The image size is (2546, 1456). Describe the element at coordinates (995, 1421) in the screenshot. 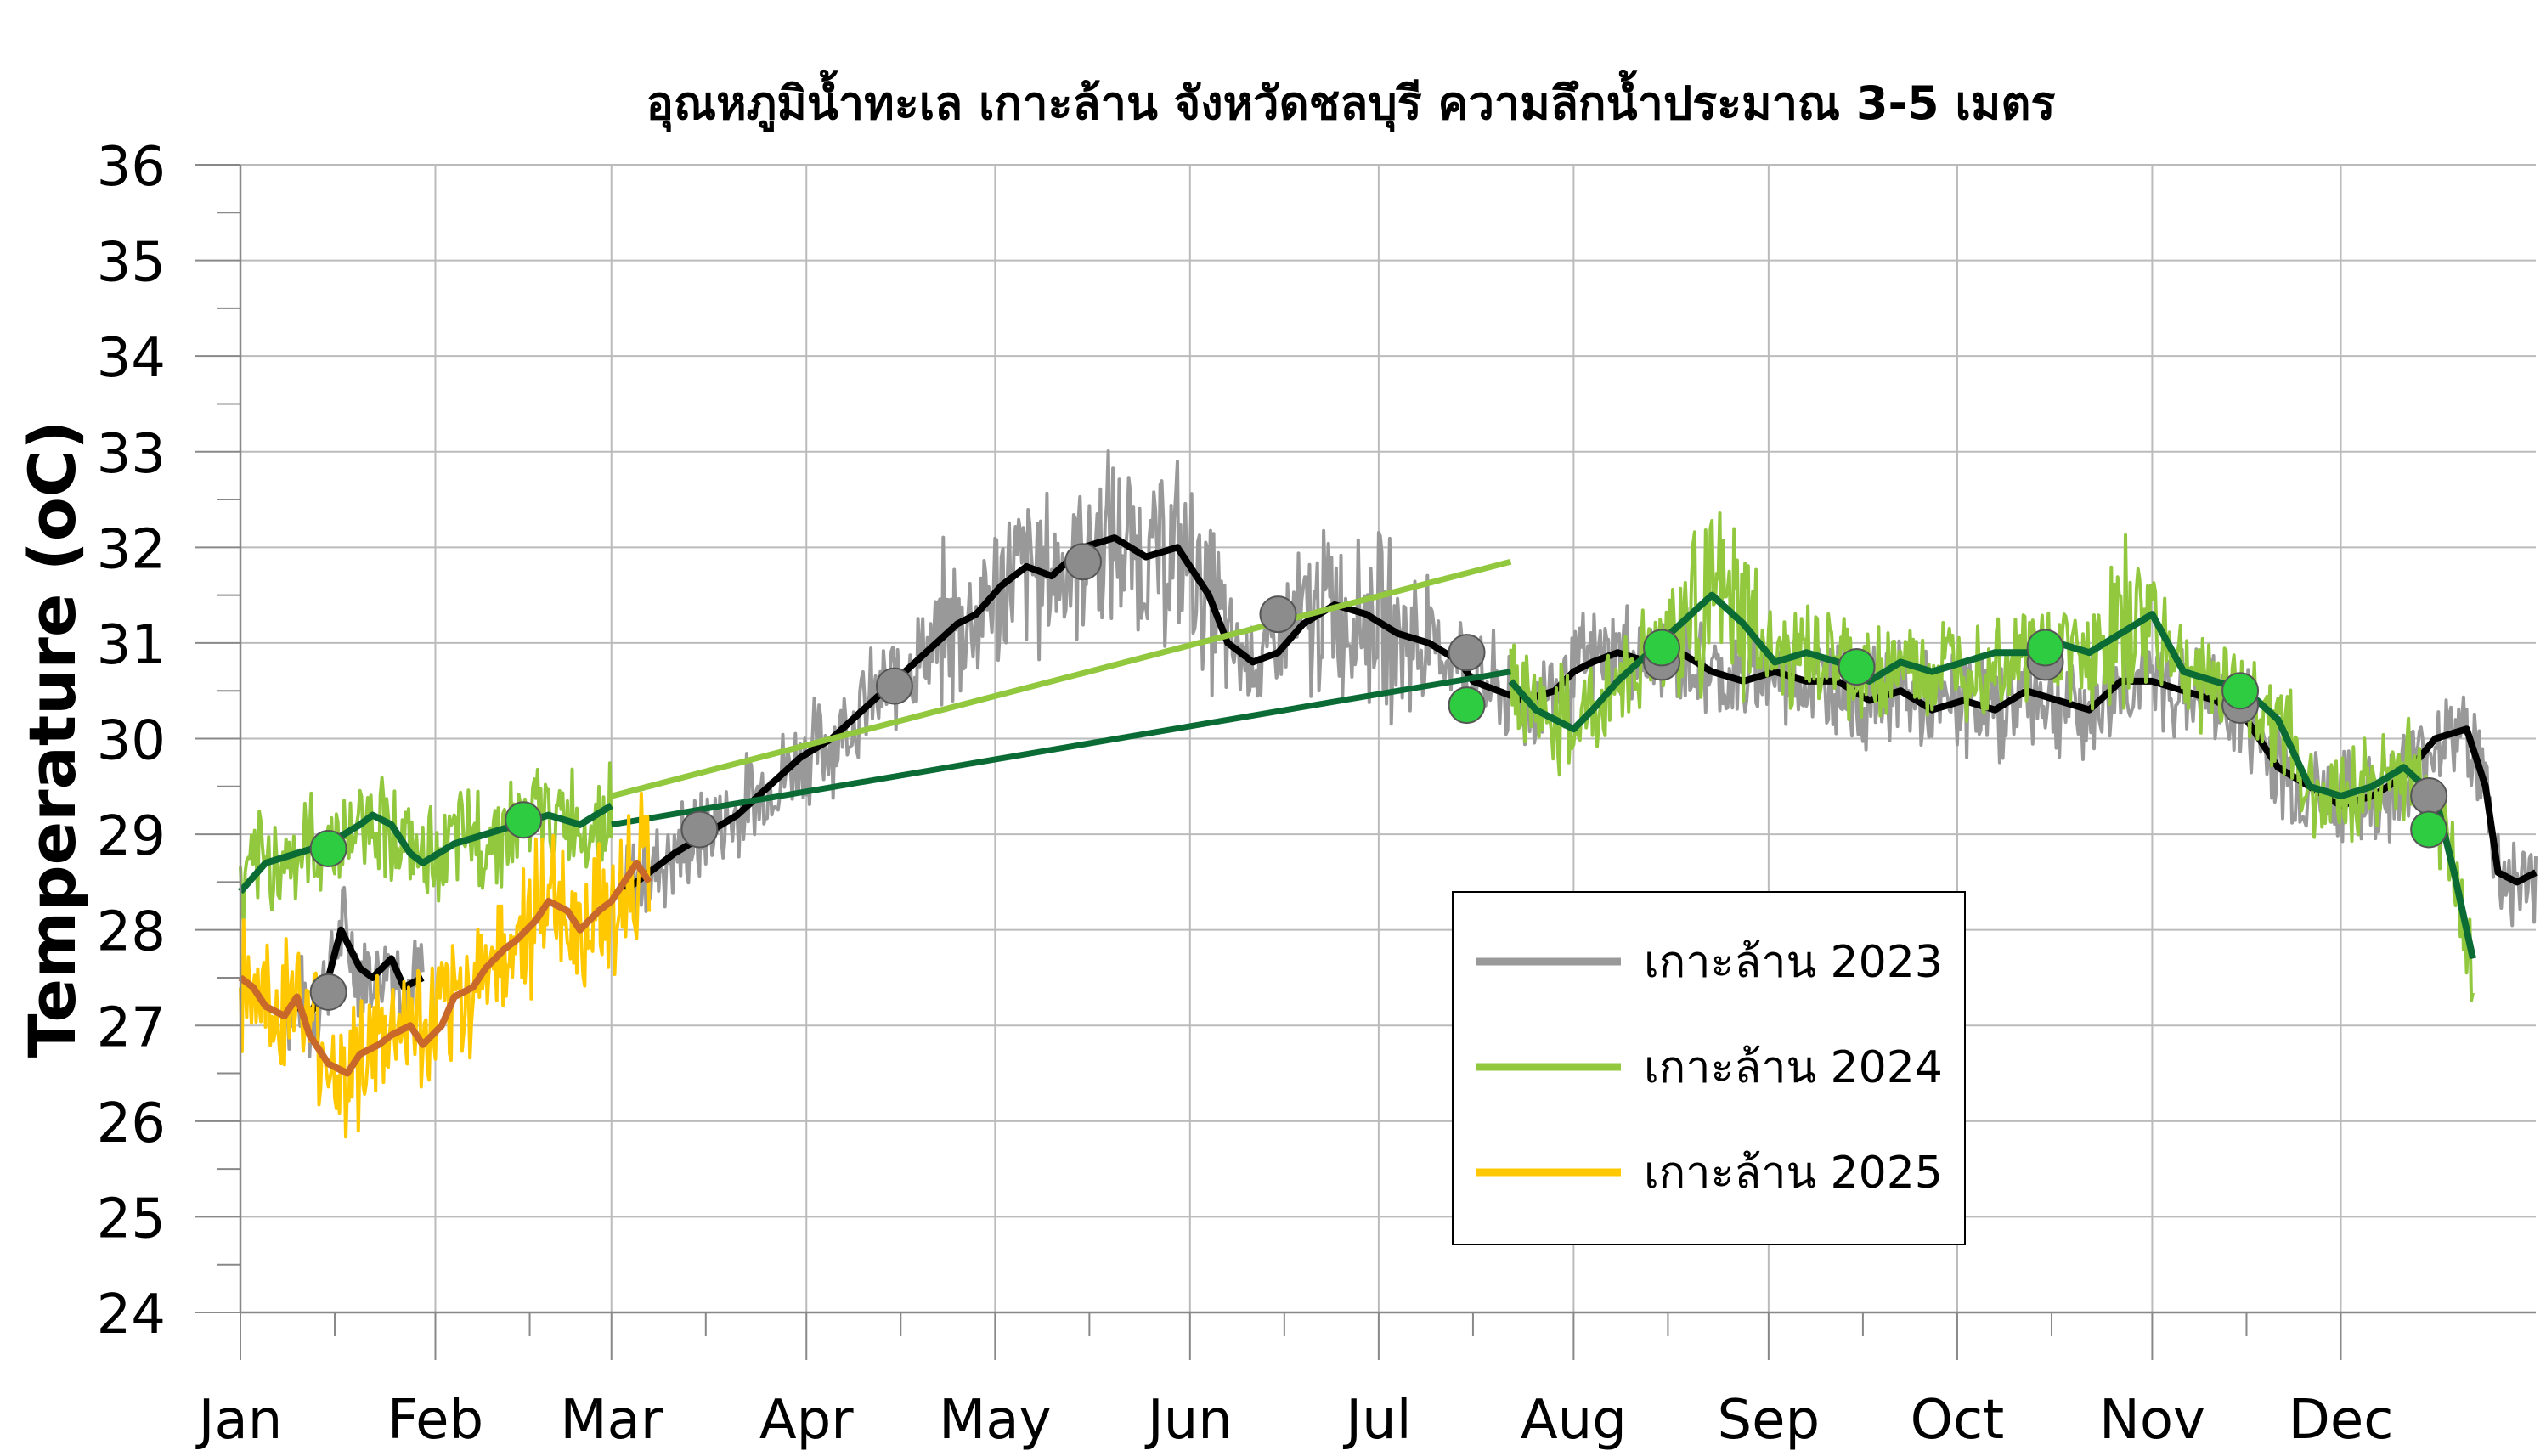

I see `x-tick-label: May` at that location.